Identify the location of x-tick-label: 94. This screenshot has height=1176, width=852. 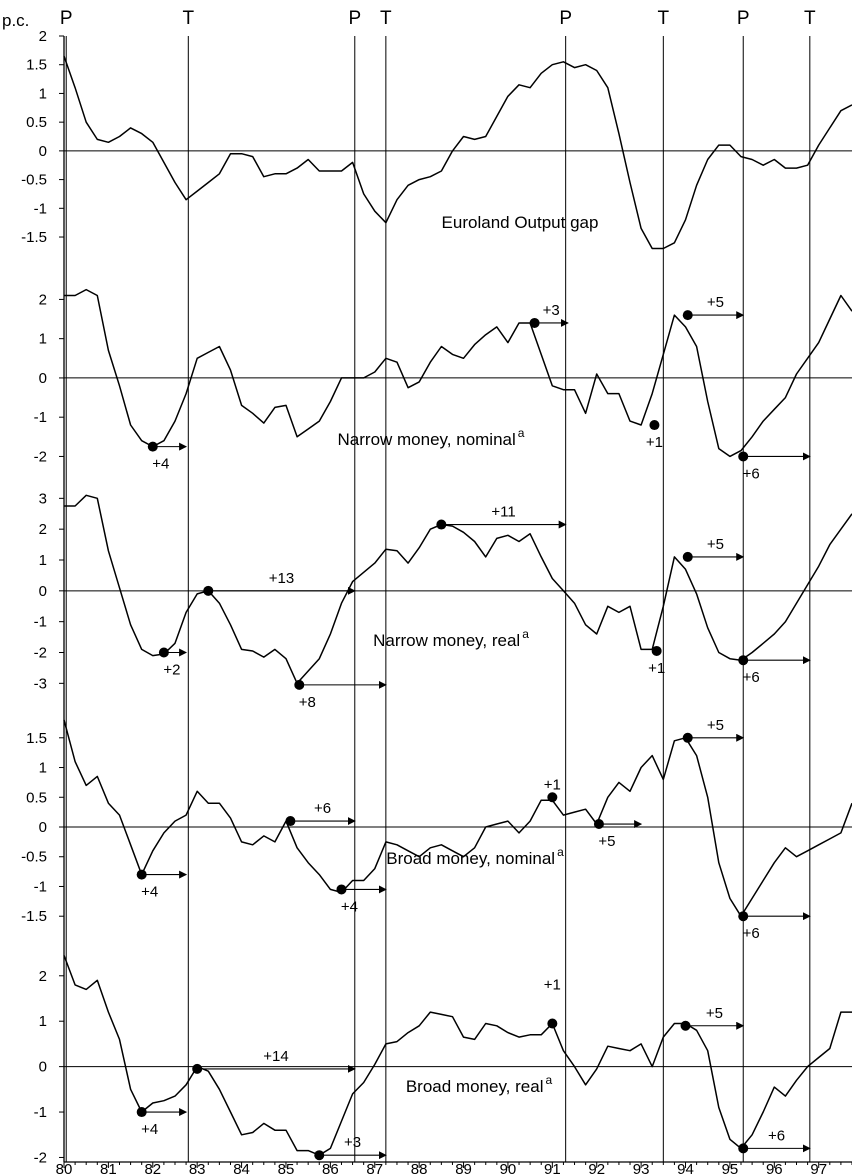
(685, 1168).